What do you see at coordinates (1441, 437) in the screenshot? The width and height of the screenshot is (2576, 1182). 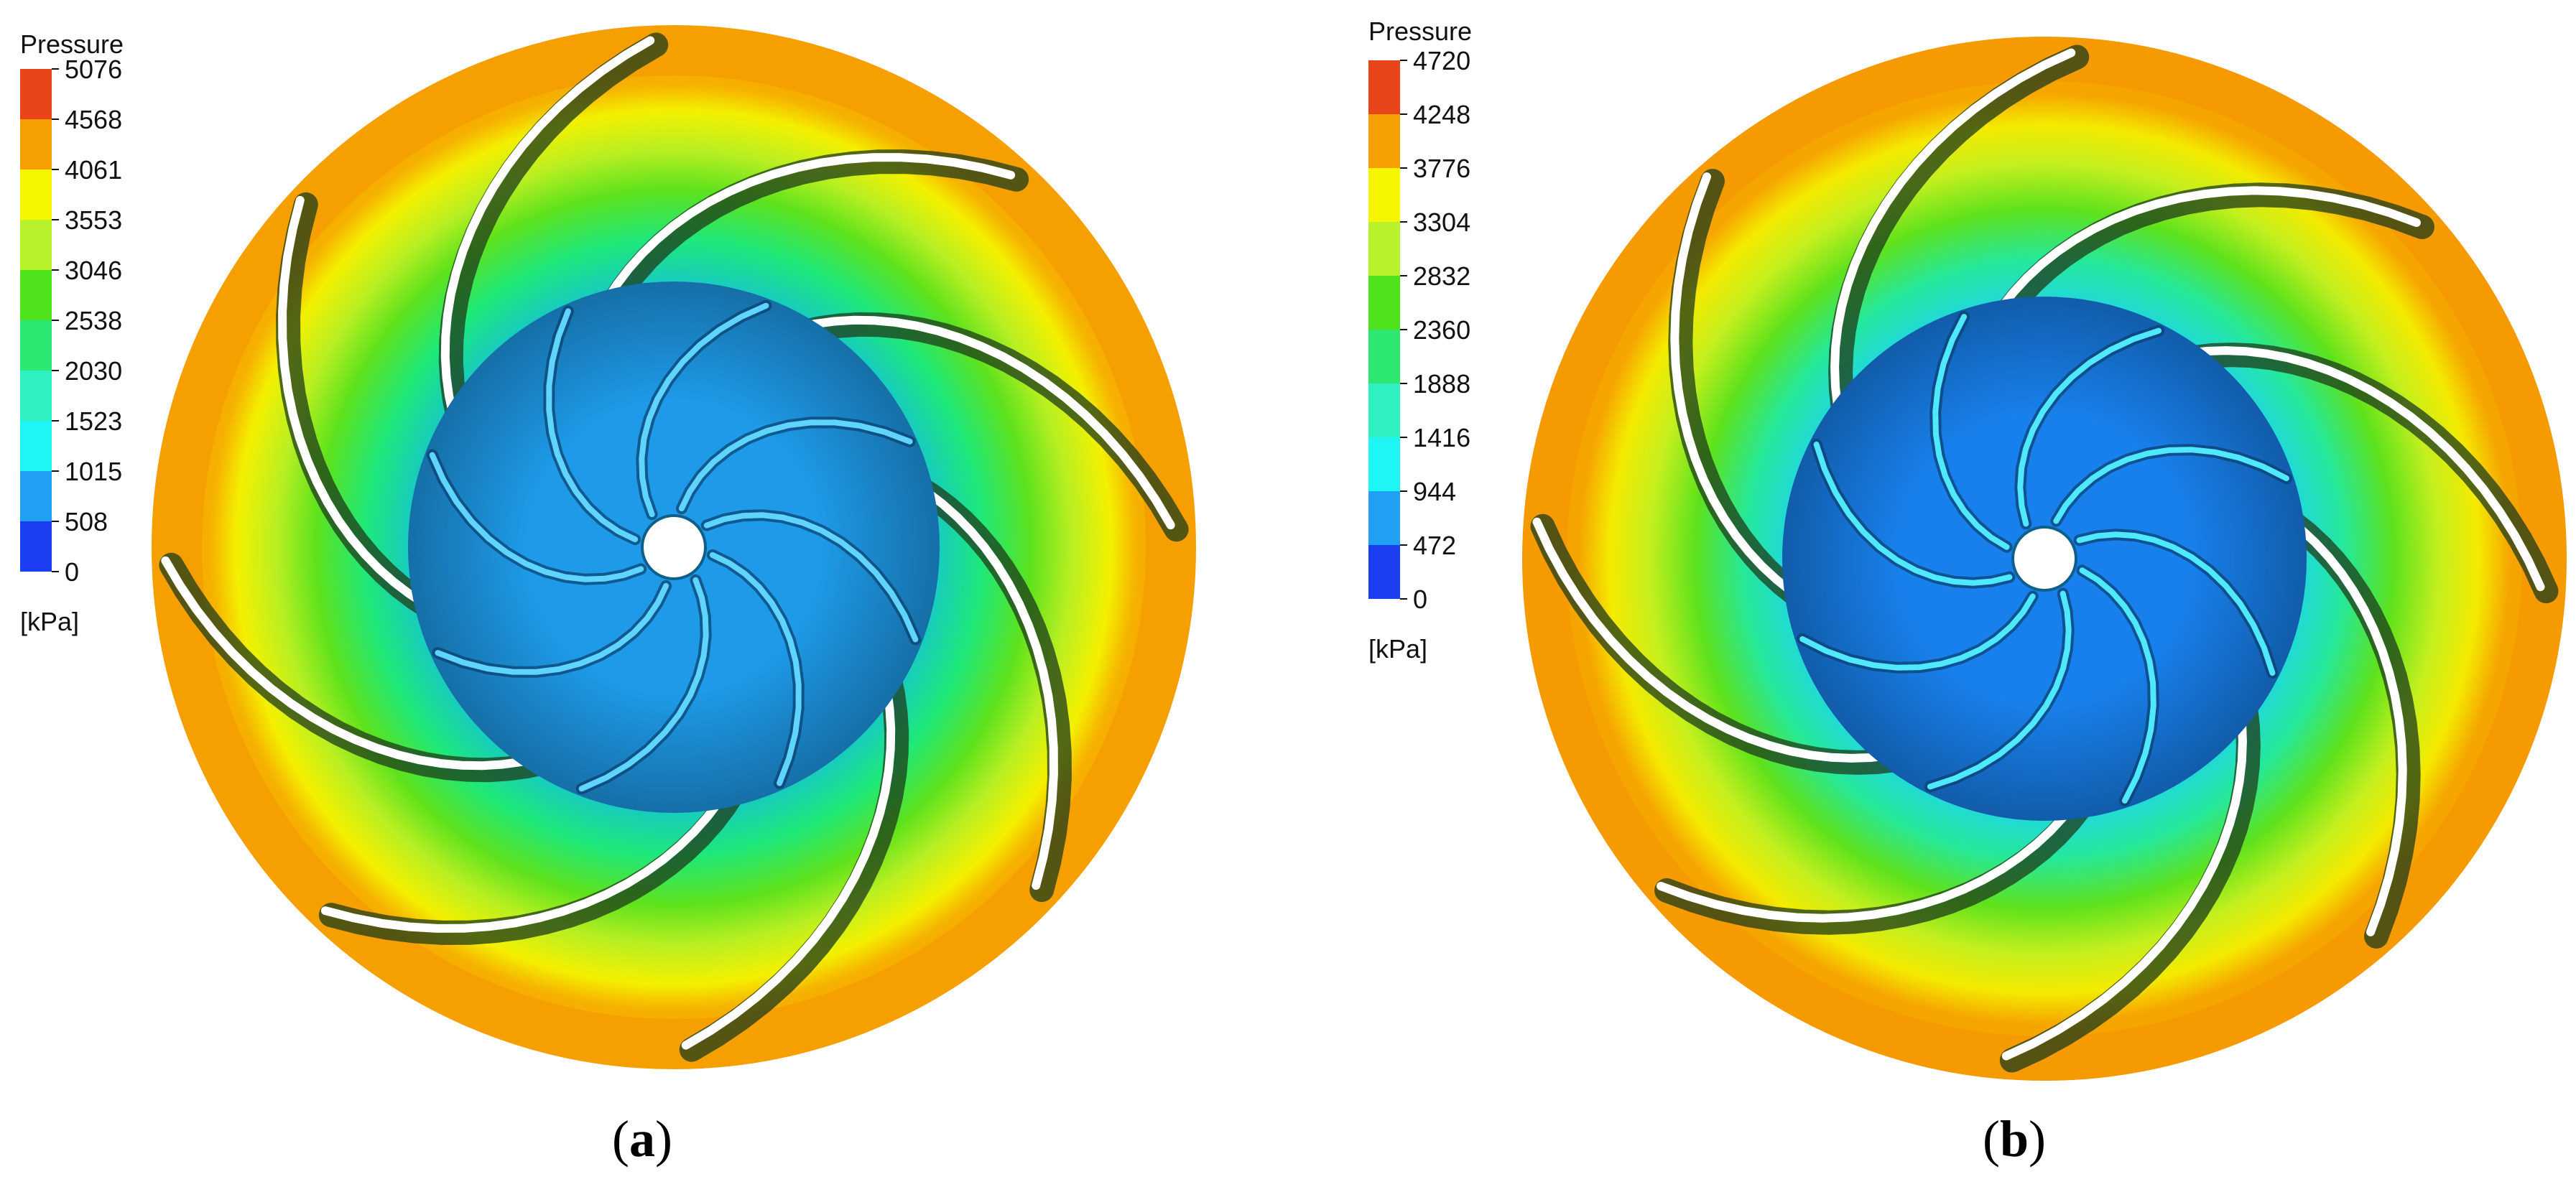 I see `colorbar-tick-label: 1416` at bounding box center [1441, 437].